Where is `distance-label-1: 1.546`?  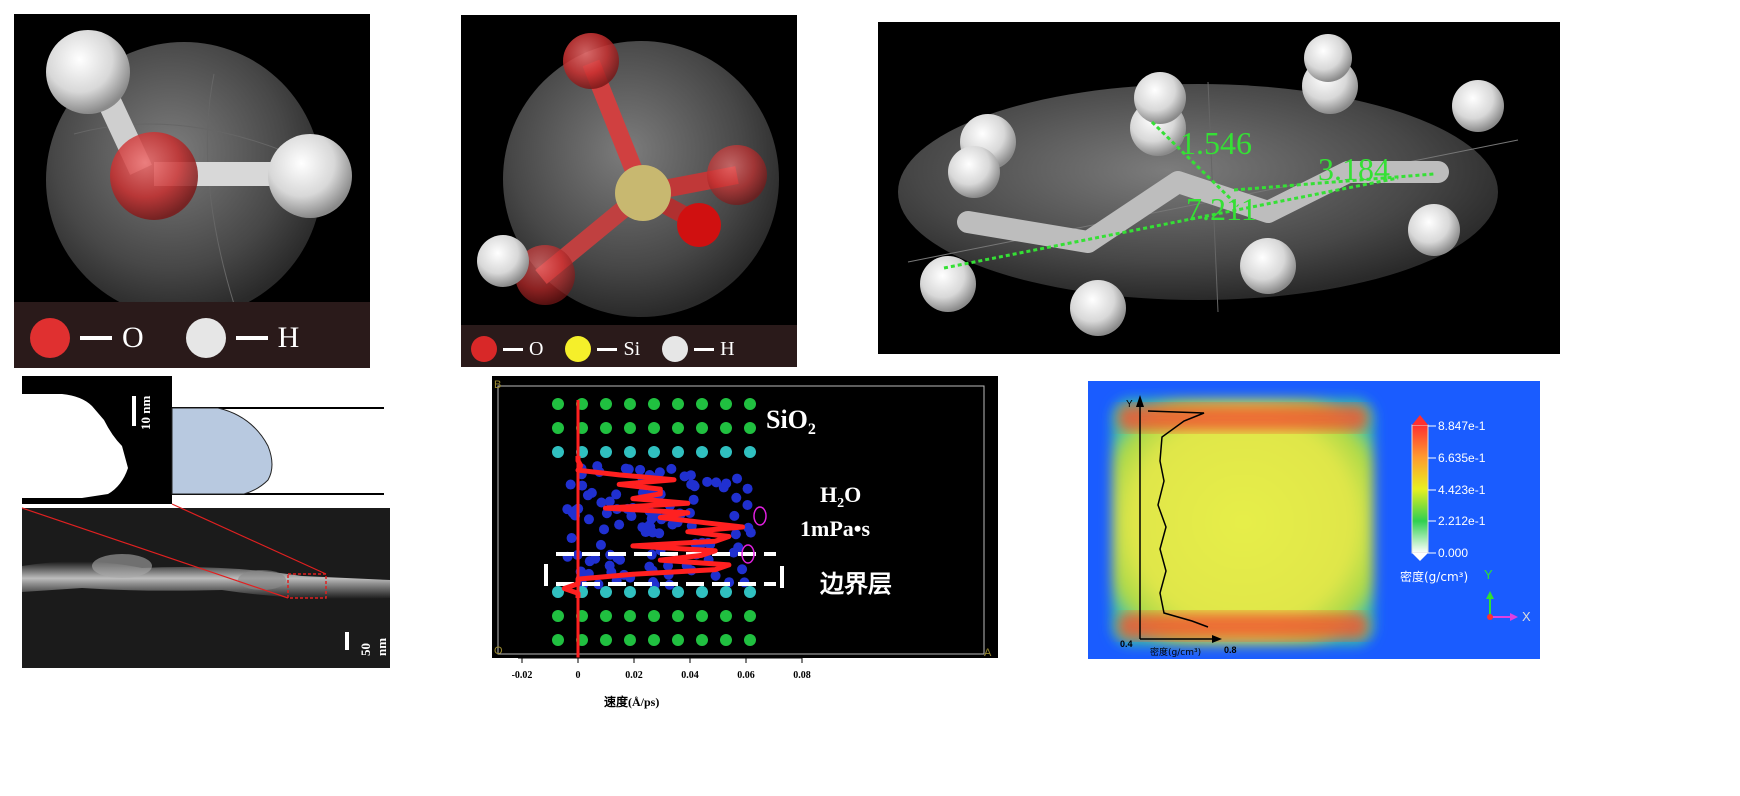
distance-label-1: 1.546 is located at coordinates (1216, 143).